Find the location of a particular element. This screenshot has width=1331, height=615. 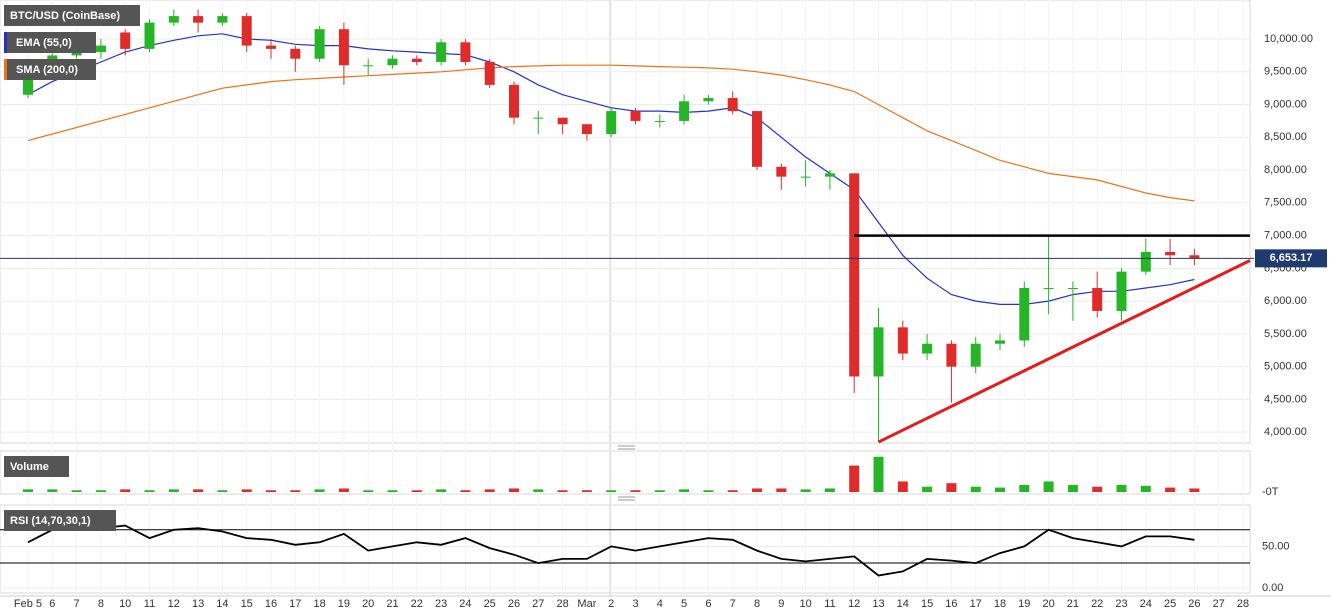

last-price-label: 6,653.17 is located at coordinates (1291, 258).